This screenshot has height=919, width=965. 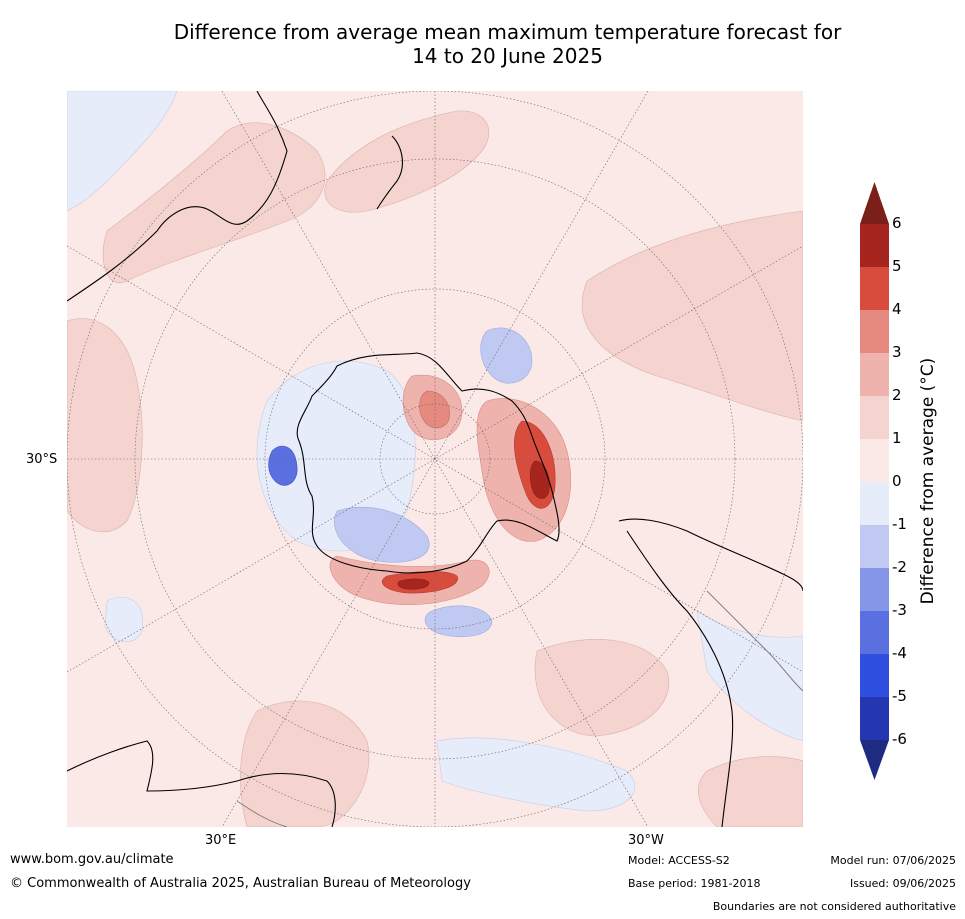 I want to click on colorbar-extend-top, so click(x=874, y=203).